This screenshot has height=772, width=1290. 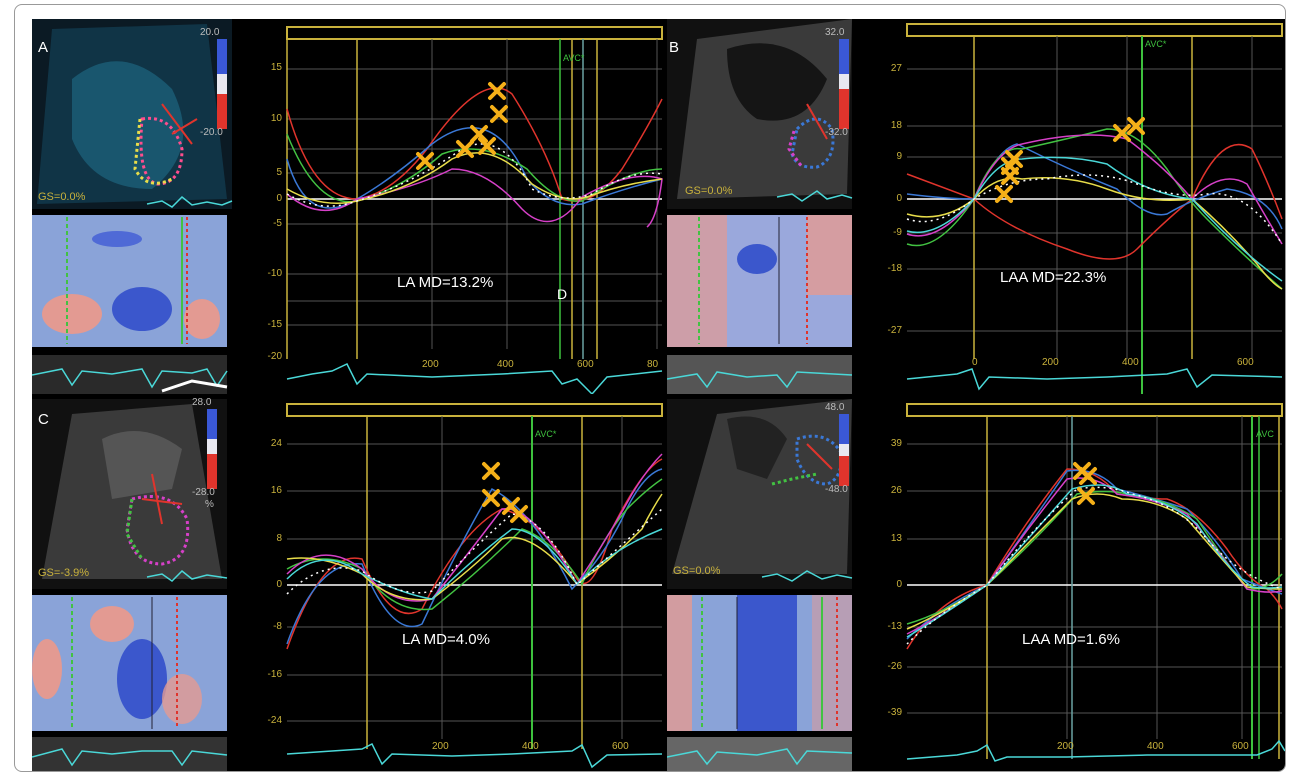 I want to click on scale-max-a: 20.0, so click(x=210, y=32).